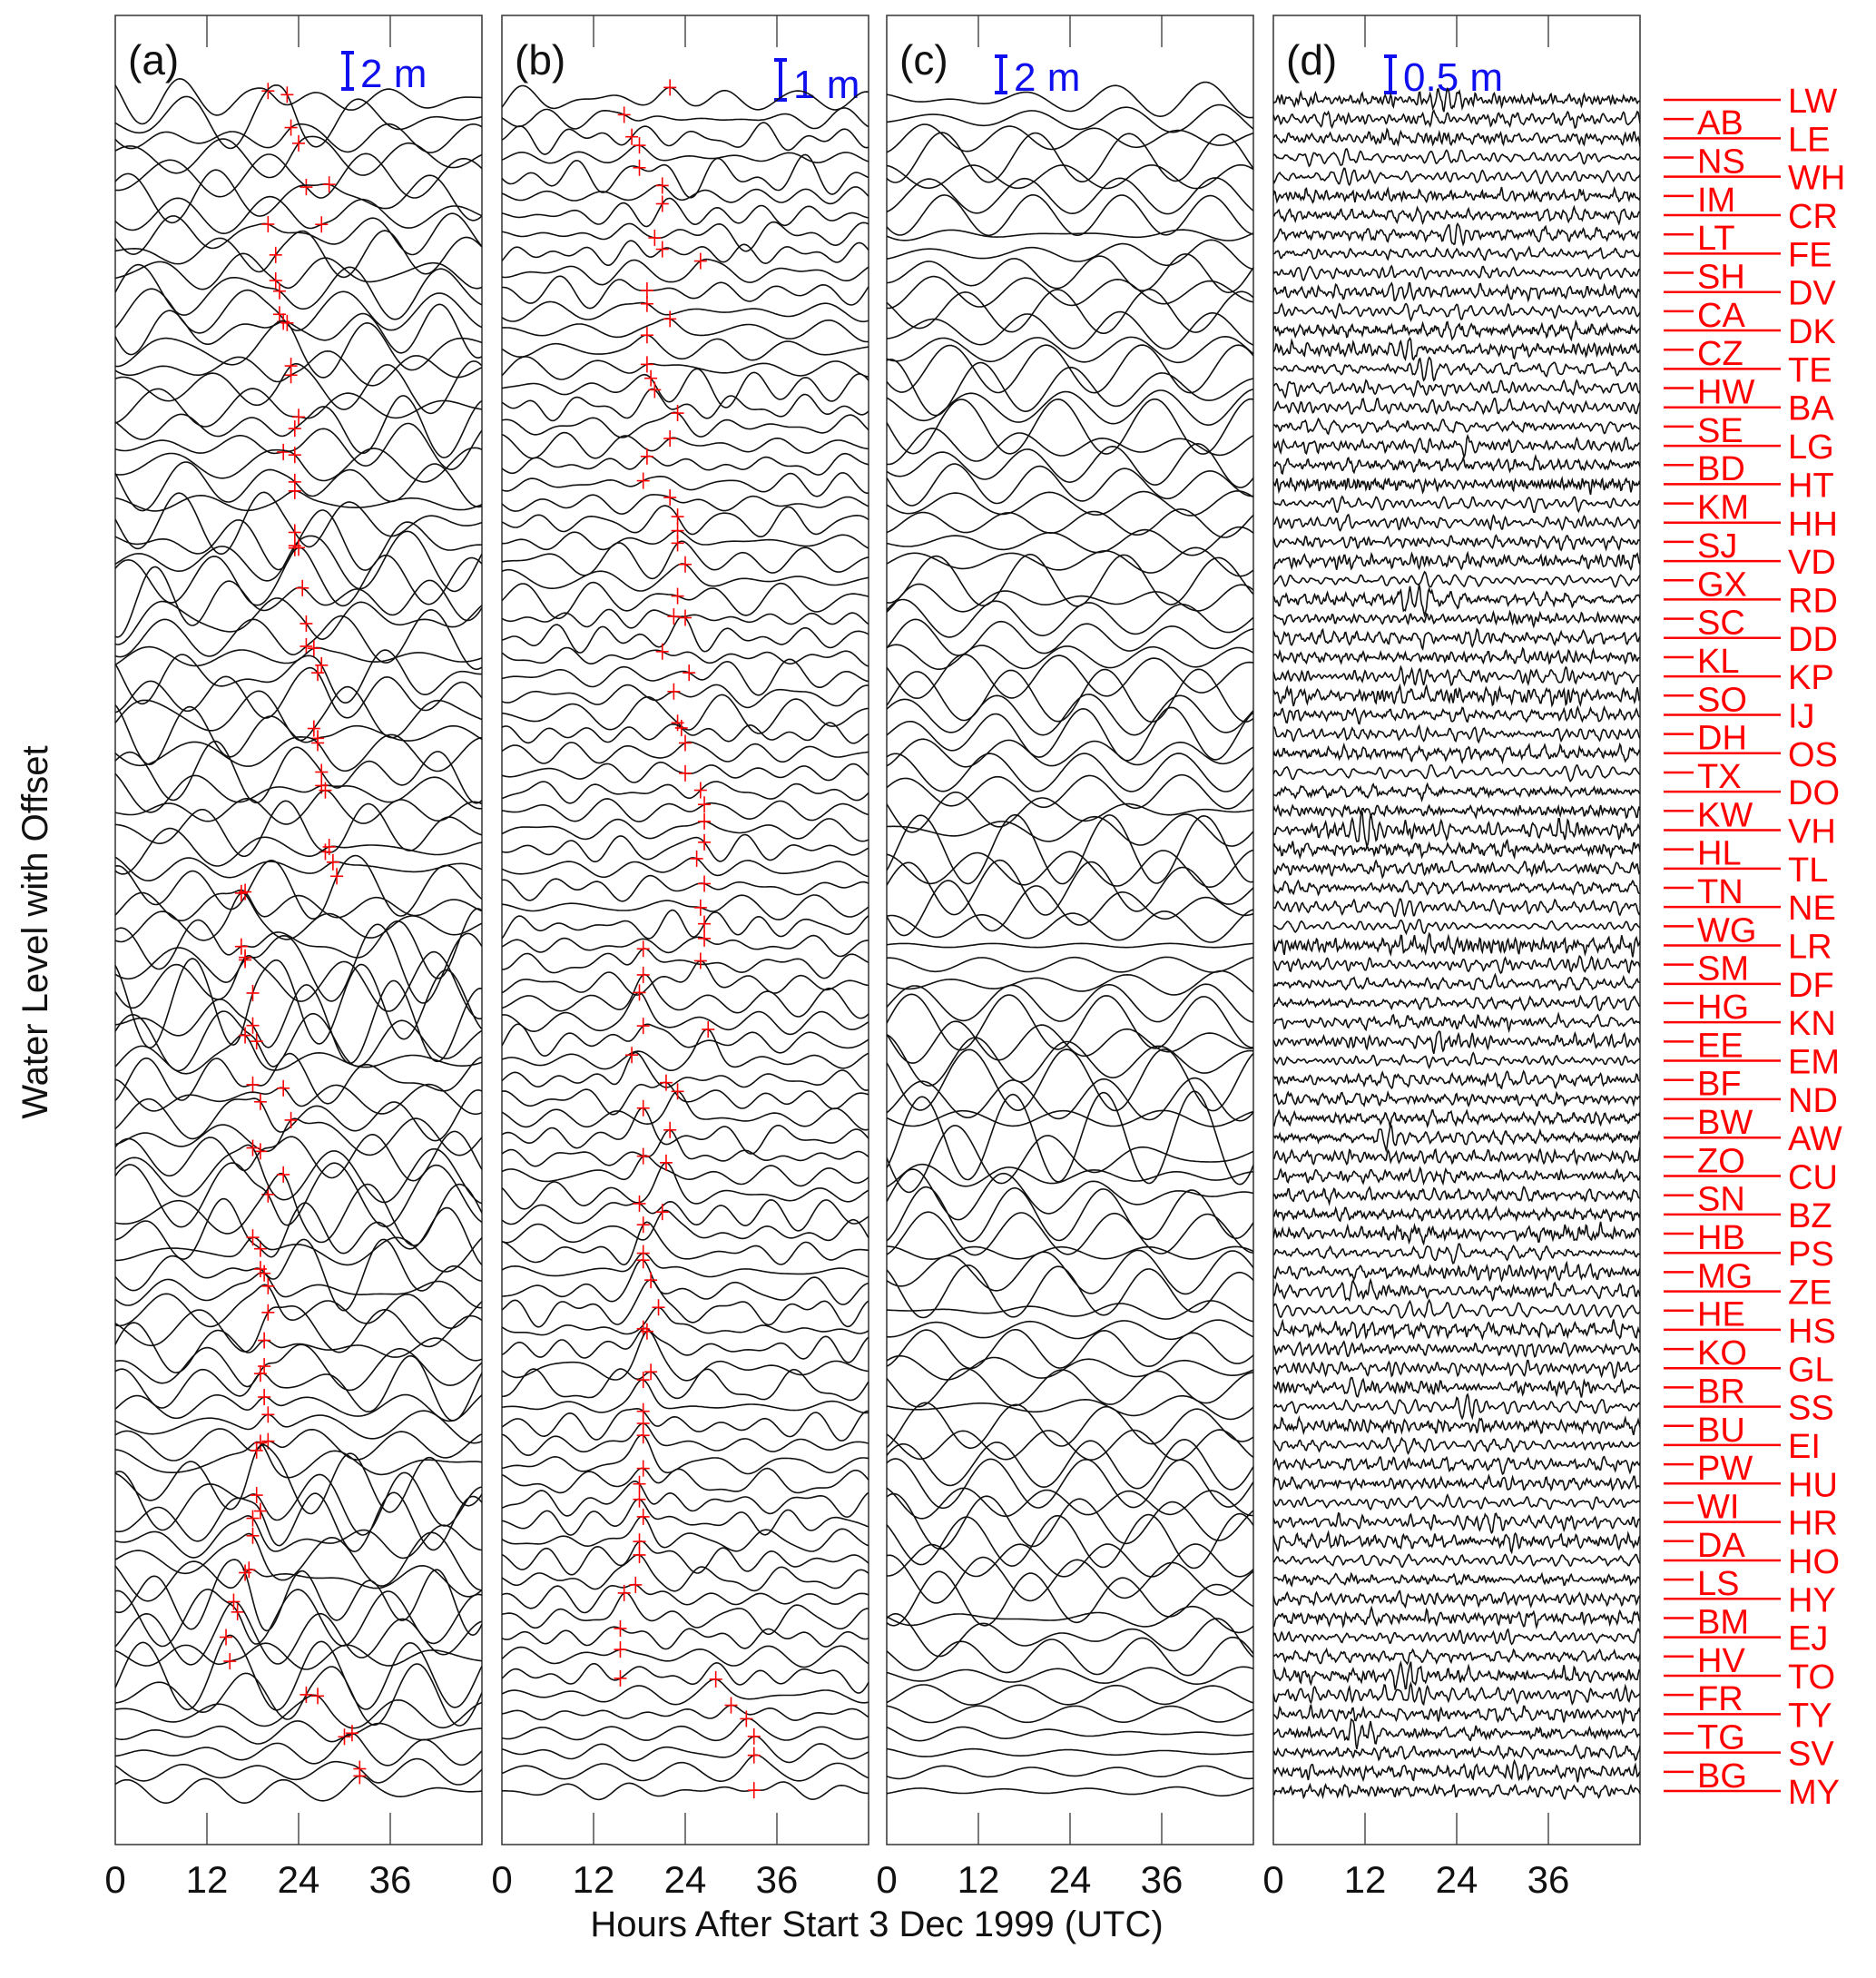 This screenshot has height=1978, width=1876. What do you see at coordinates (1721, 469) in the screenshot?
I see `station-label-bd: BD` at bounding box center [1721, 469].